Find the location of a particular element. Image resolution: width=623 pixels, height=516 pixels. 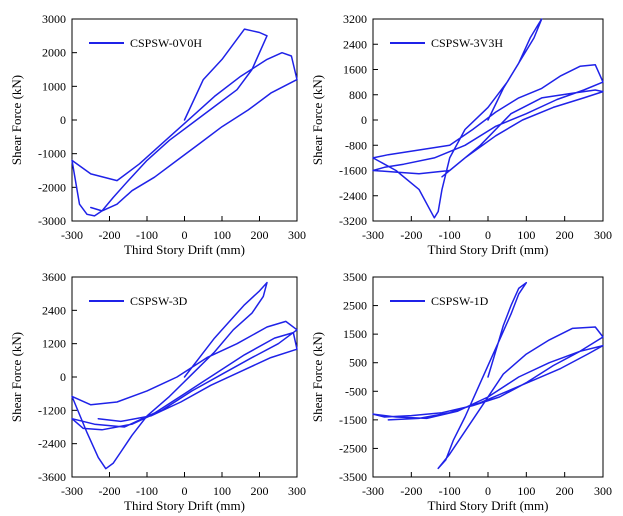

y-tick-label: -3200 is located at coordinates (353, 221).